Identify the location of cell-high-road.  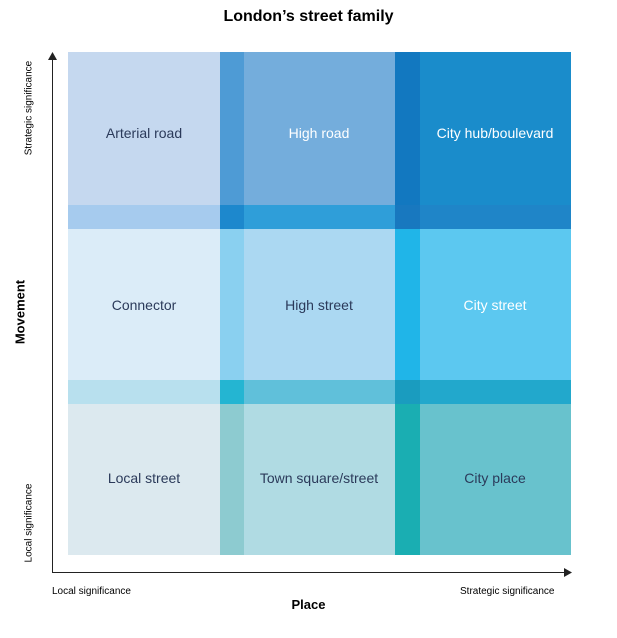
(319, 128).